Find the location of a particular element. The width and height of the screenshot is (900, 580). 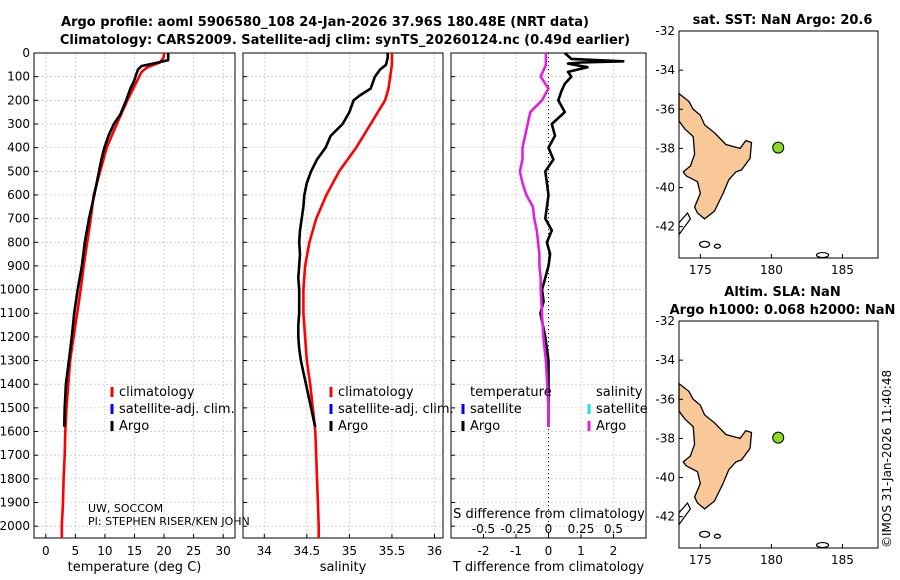

x-tick-label: 30 is located at coordinates (223, 551).